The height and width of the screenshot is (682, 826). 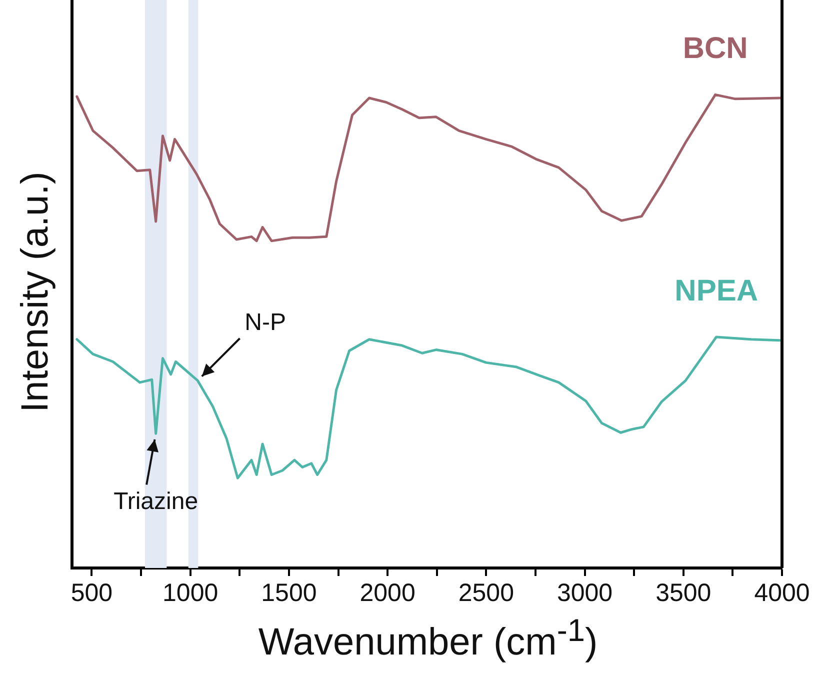 I want to click on x-tick-label: 2500, so click(x=486, y=592).